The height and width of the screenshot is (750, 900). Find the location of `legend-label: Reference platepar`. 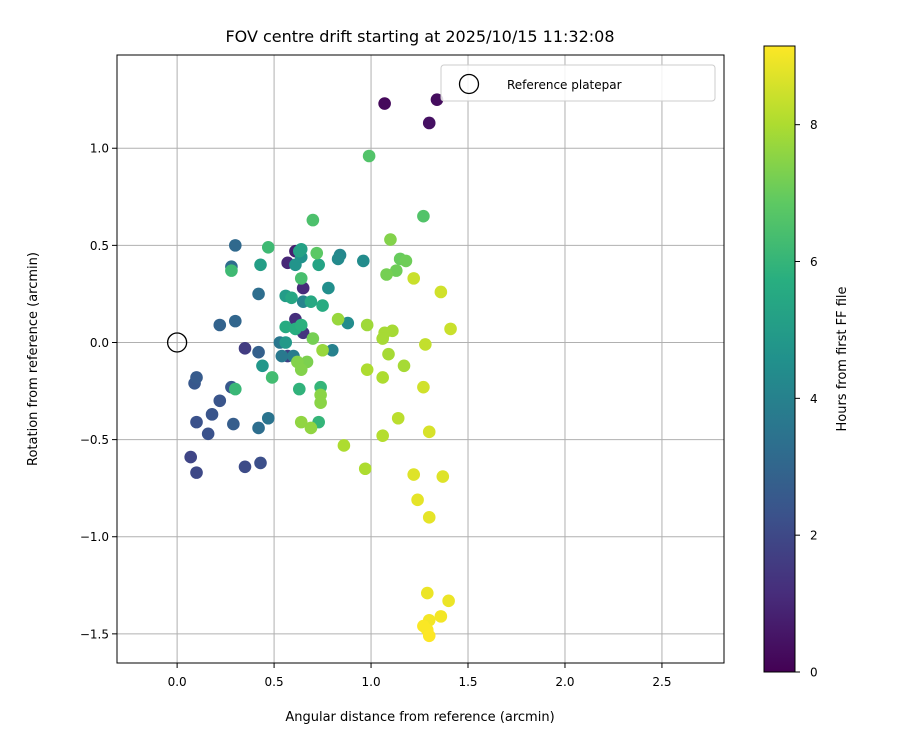

legend-label: Reference platepar is located at coordinates (564, 85).